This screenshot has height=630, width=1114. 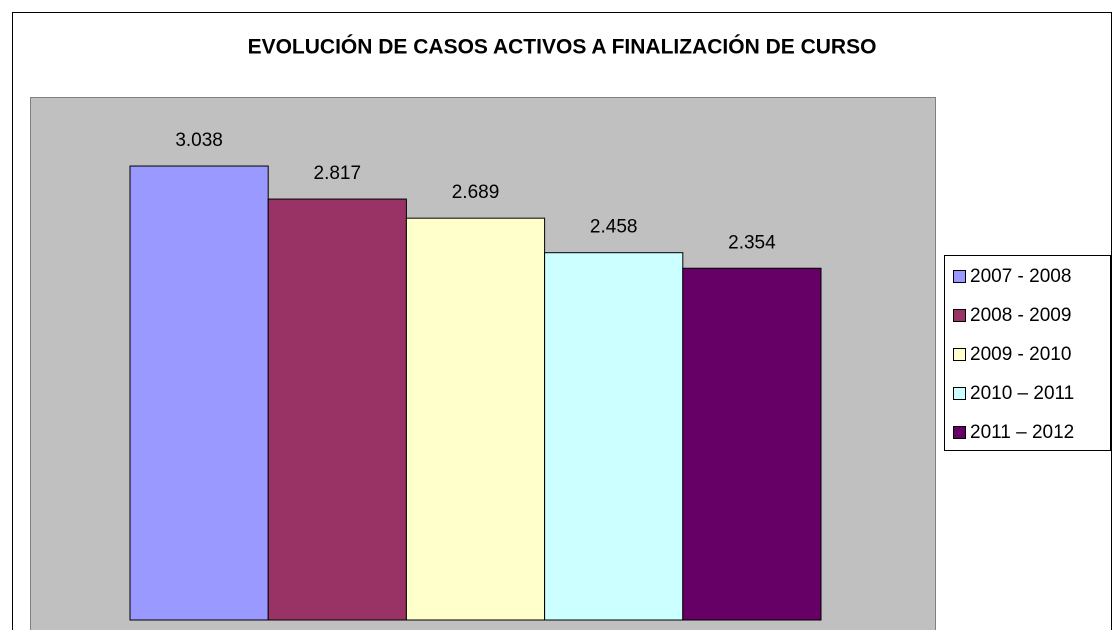 I want to click on data-label: 2.817, so click(x=338, y=173).